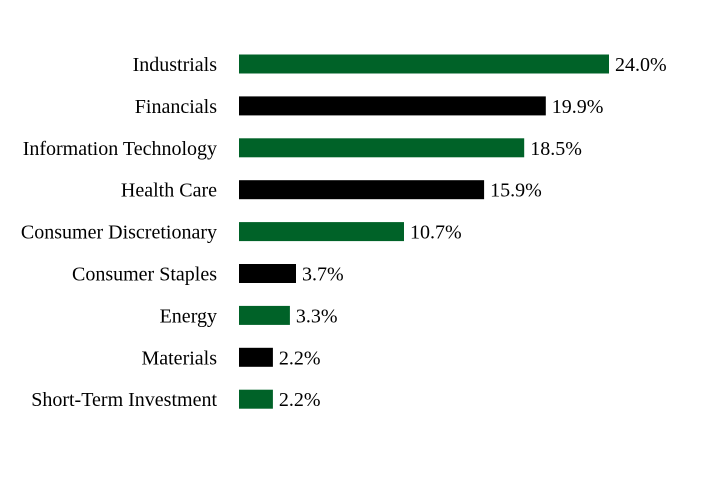 The image size is (704, 504). I want to click on value-label-short-term-investment: 2.2%, so click(300, 400).